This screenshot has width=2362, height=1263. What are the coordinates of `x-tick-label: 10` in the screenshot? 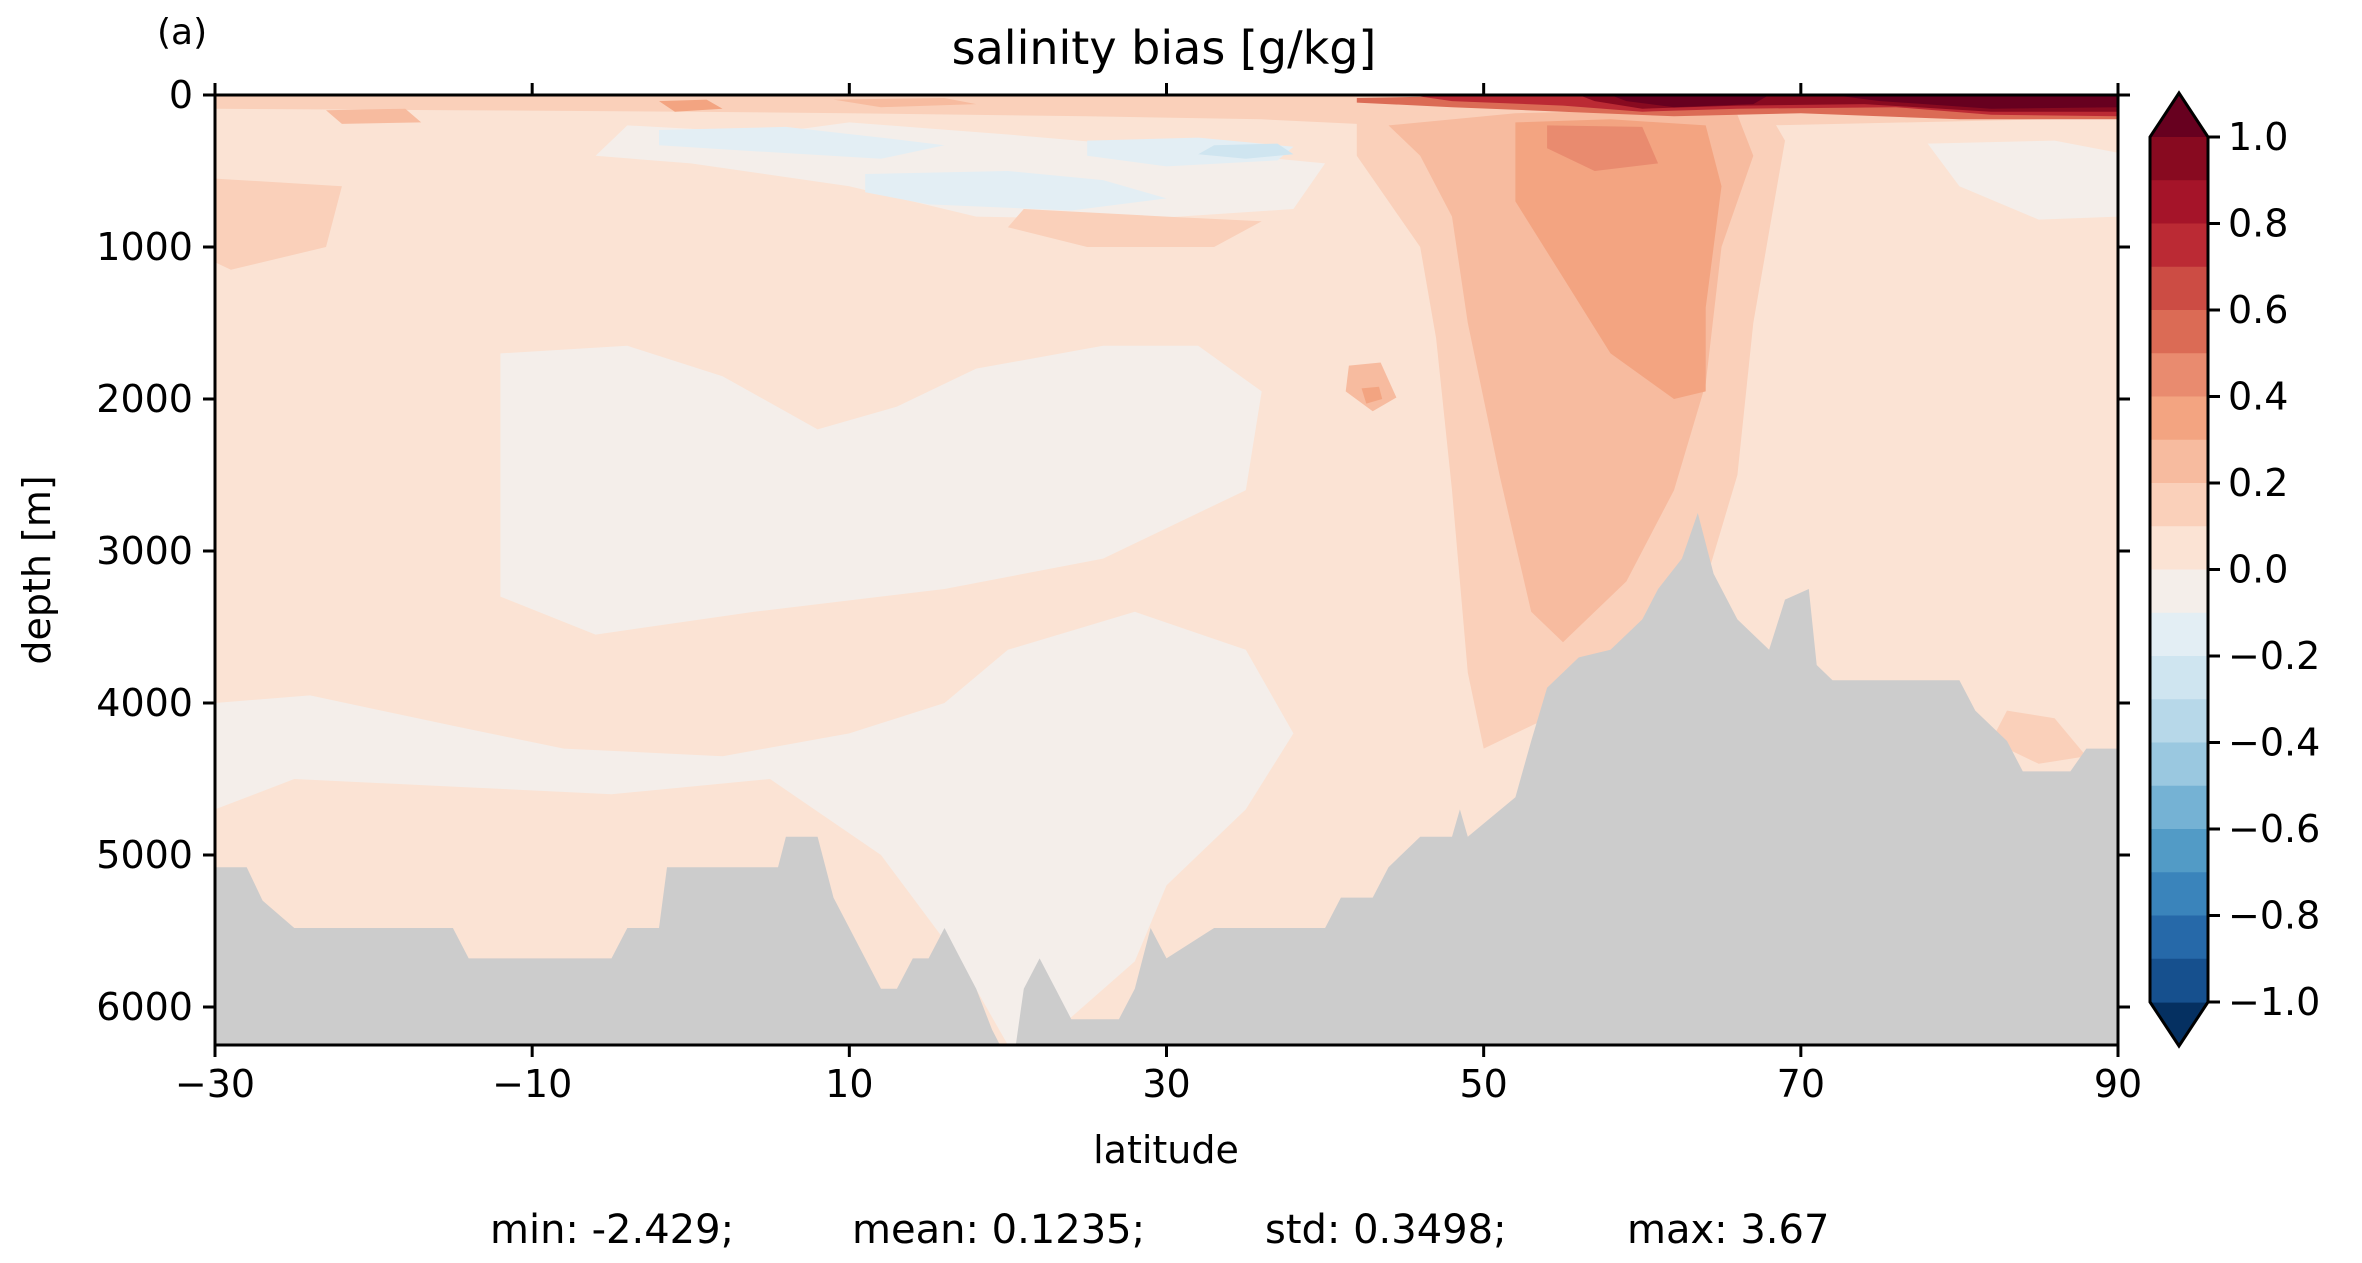 It's located at (849, 1084).